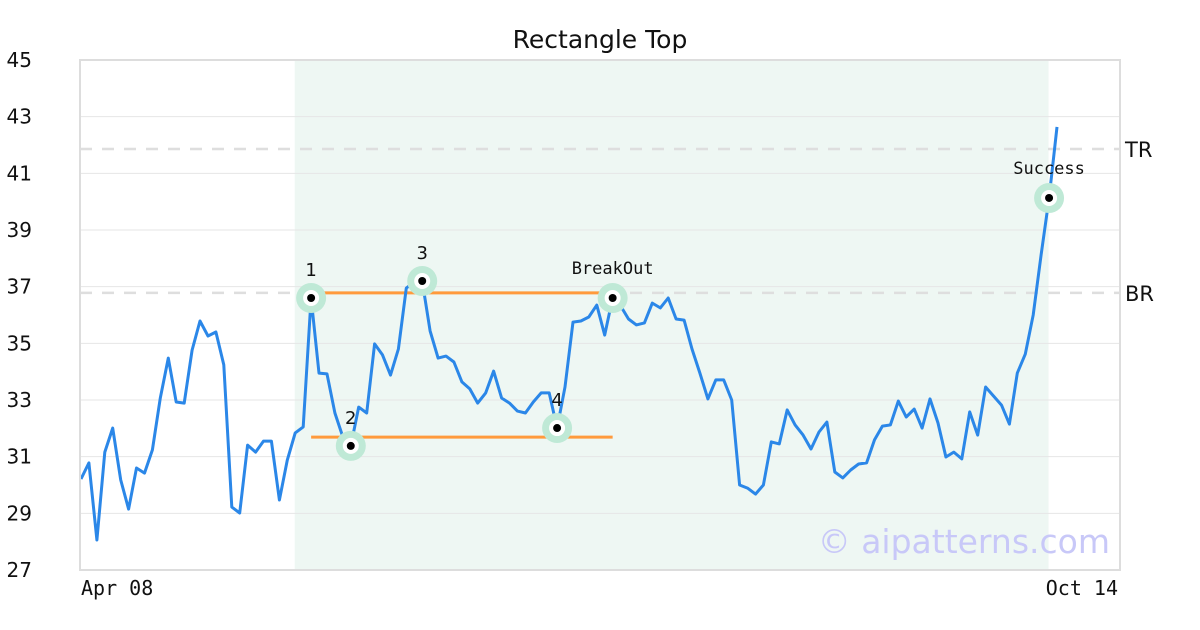 The height and width of the screenshot is (630, 1200). Describe the element at coordinates (1138, 150) in the screenshot. I see `reference-label: TR` at that location.